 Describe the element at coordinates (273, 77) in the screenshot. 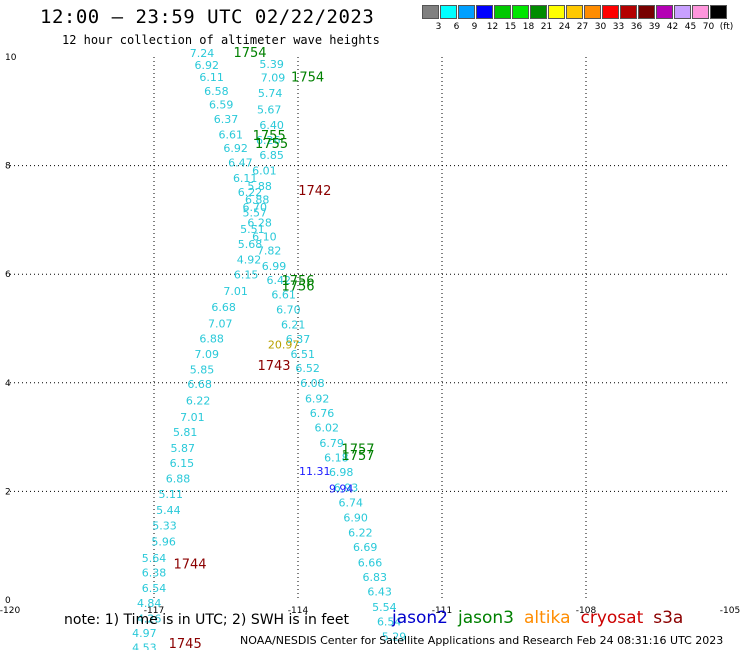

I see `wave-height-value: 7.09` at that location.